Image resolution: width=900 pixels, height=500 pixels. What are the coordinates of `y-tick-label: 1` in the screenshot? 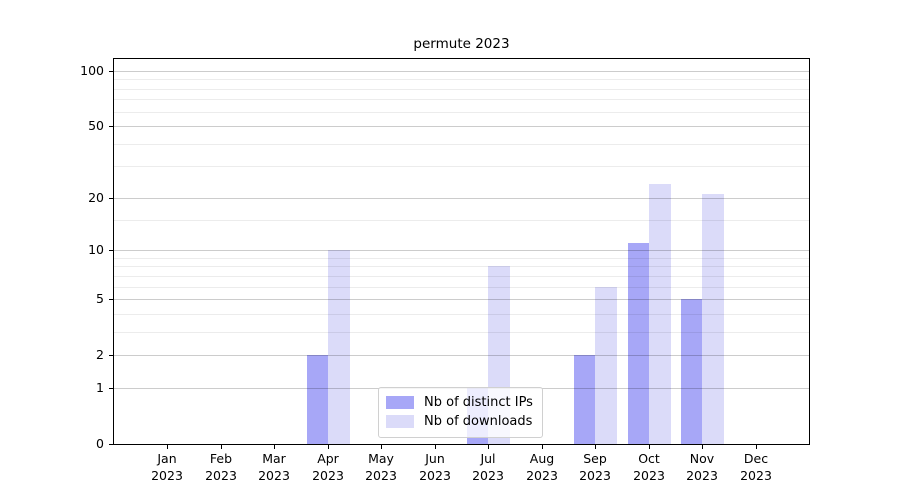 It's located at (100, 387).